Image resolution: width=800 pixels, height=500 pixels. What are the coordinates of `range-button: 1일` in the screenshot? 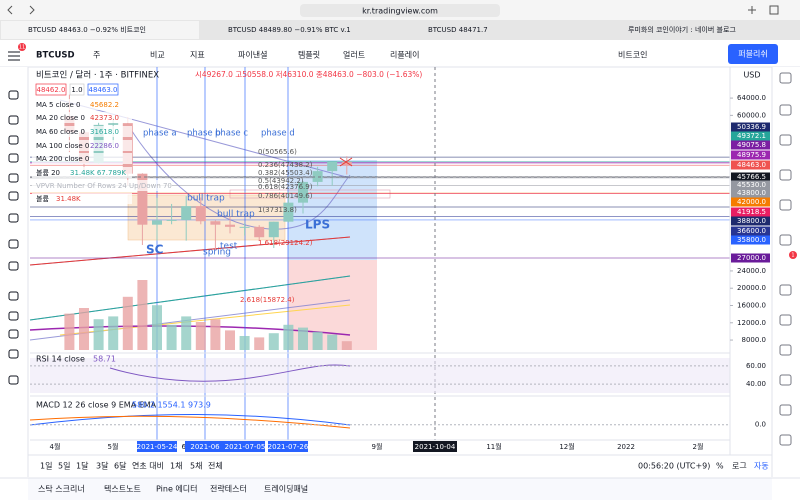 It's located at (46, 466).